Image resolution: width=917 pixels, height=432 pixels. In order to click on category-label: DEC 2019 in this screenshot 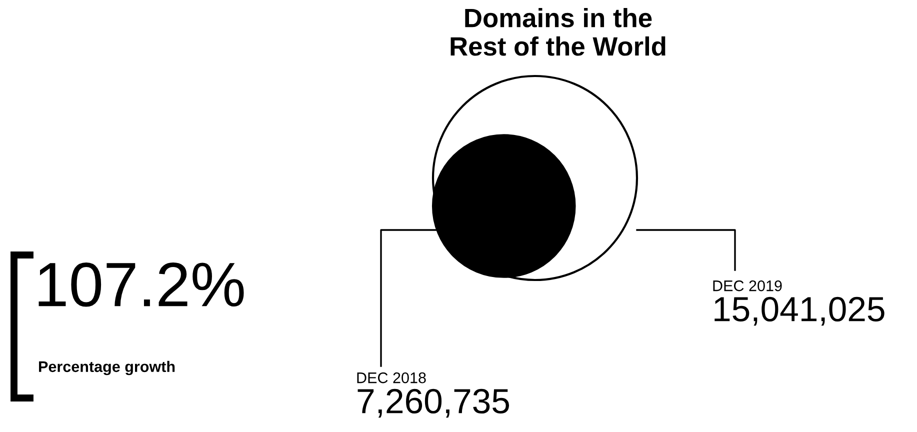, I will do `click(747, 286)`.